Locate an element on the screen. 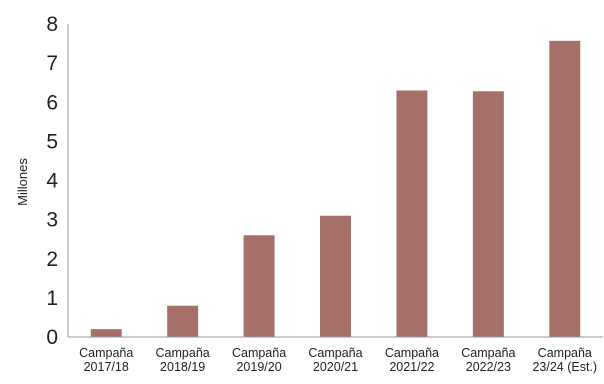  y-tick-labels: 0 1 2 3 4 5 6 7 8 is located at coordinates (52, 181).